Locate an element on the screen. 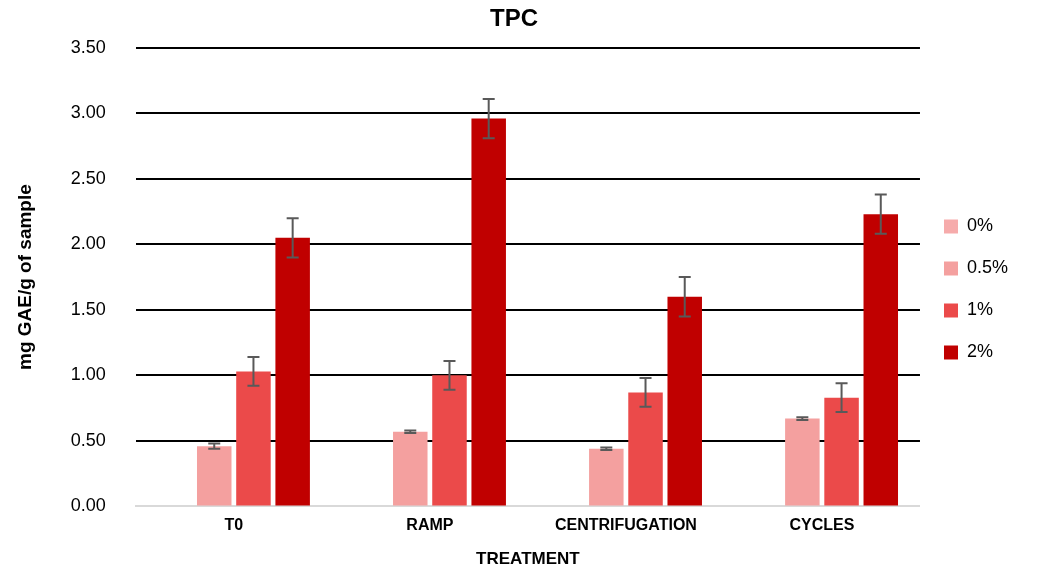 The image size is (1038, 579). y-tick-label: 1.00 is located at coordinates (88, 374).